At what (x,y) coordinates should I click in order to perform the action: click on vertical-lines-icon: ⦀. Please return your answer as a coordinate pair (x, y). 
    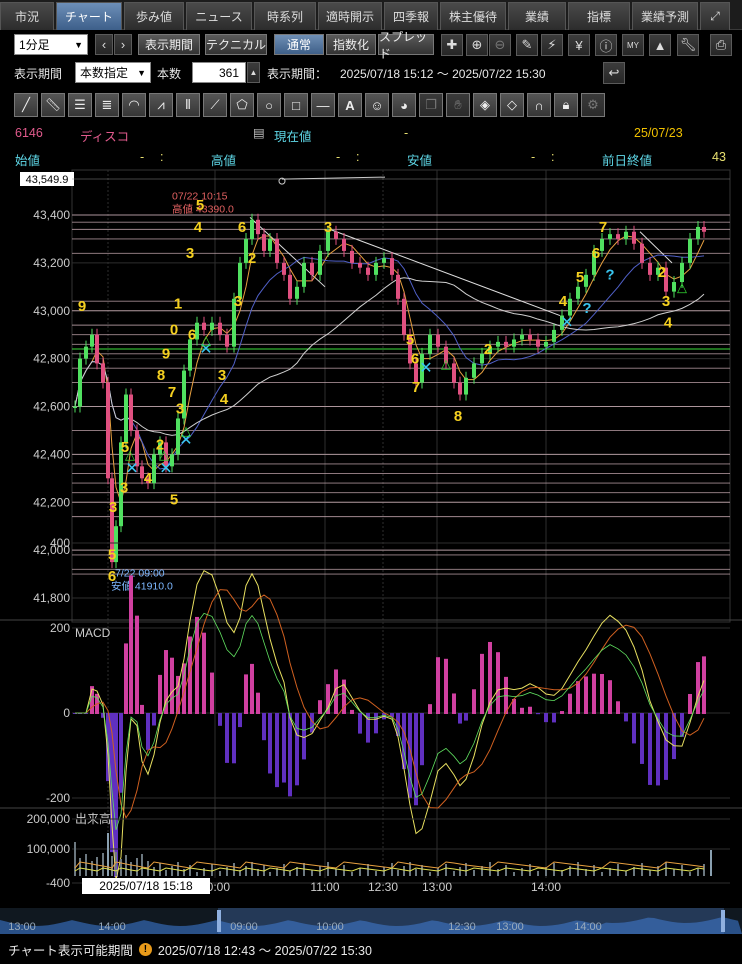
    Looking at the image, I should click on (188, 105).